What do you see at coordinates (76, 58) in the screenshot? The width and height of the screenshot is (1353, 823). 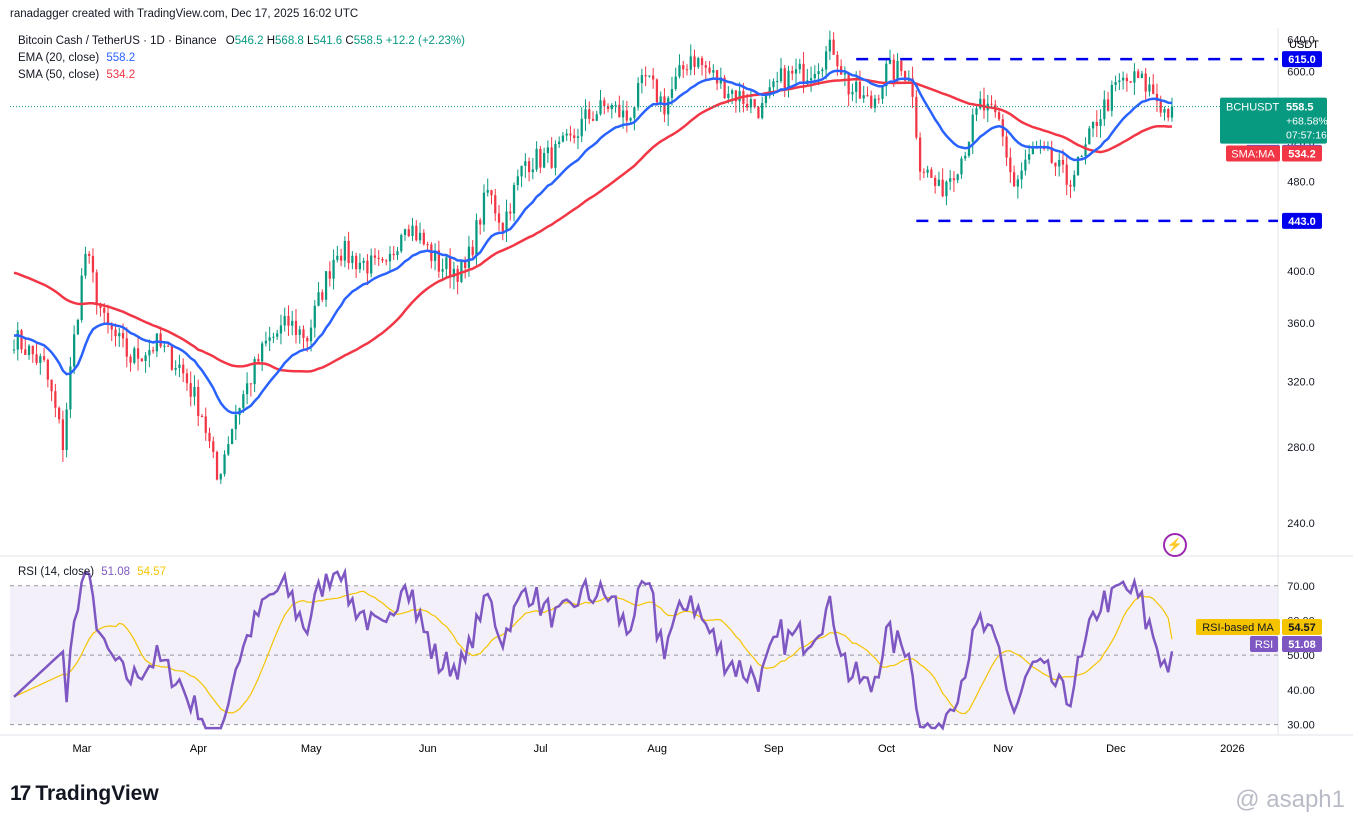 I see `ema-legend: EMA (20, close) 558.2` at bounding box center [76, 58].